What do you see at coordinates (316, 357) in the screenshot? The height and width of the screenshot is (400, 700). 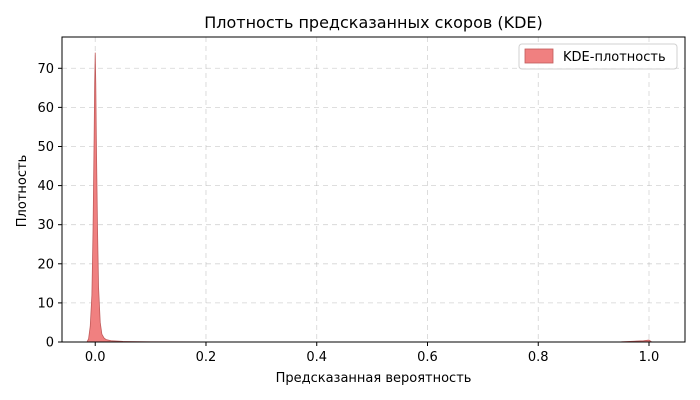 I see `x-tick-label: 0.4` at bounding box center [316, 357].